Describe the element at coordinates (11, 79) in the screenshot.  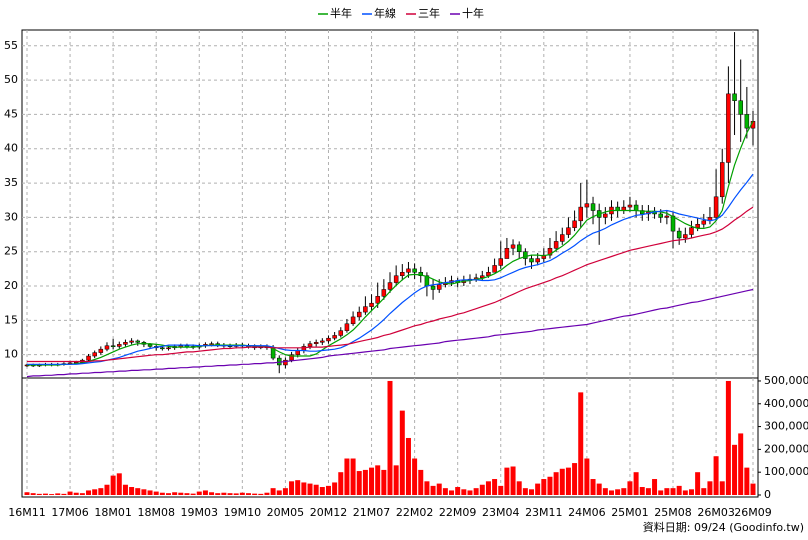
I see `y-tick-label: 50` at that location.